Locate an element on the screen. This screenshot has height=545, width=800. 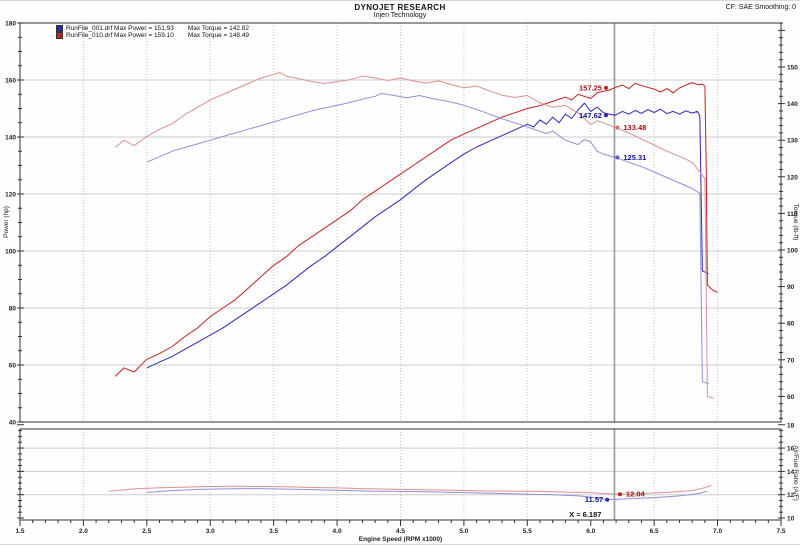
x-tick-label: 4.5 is located at coordinates (400, 531).